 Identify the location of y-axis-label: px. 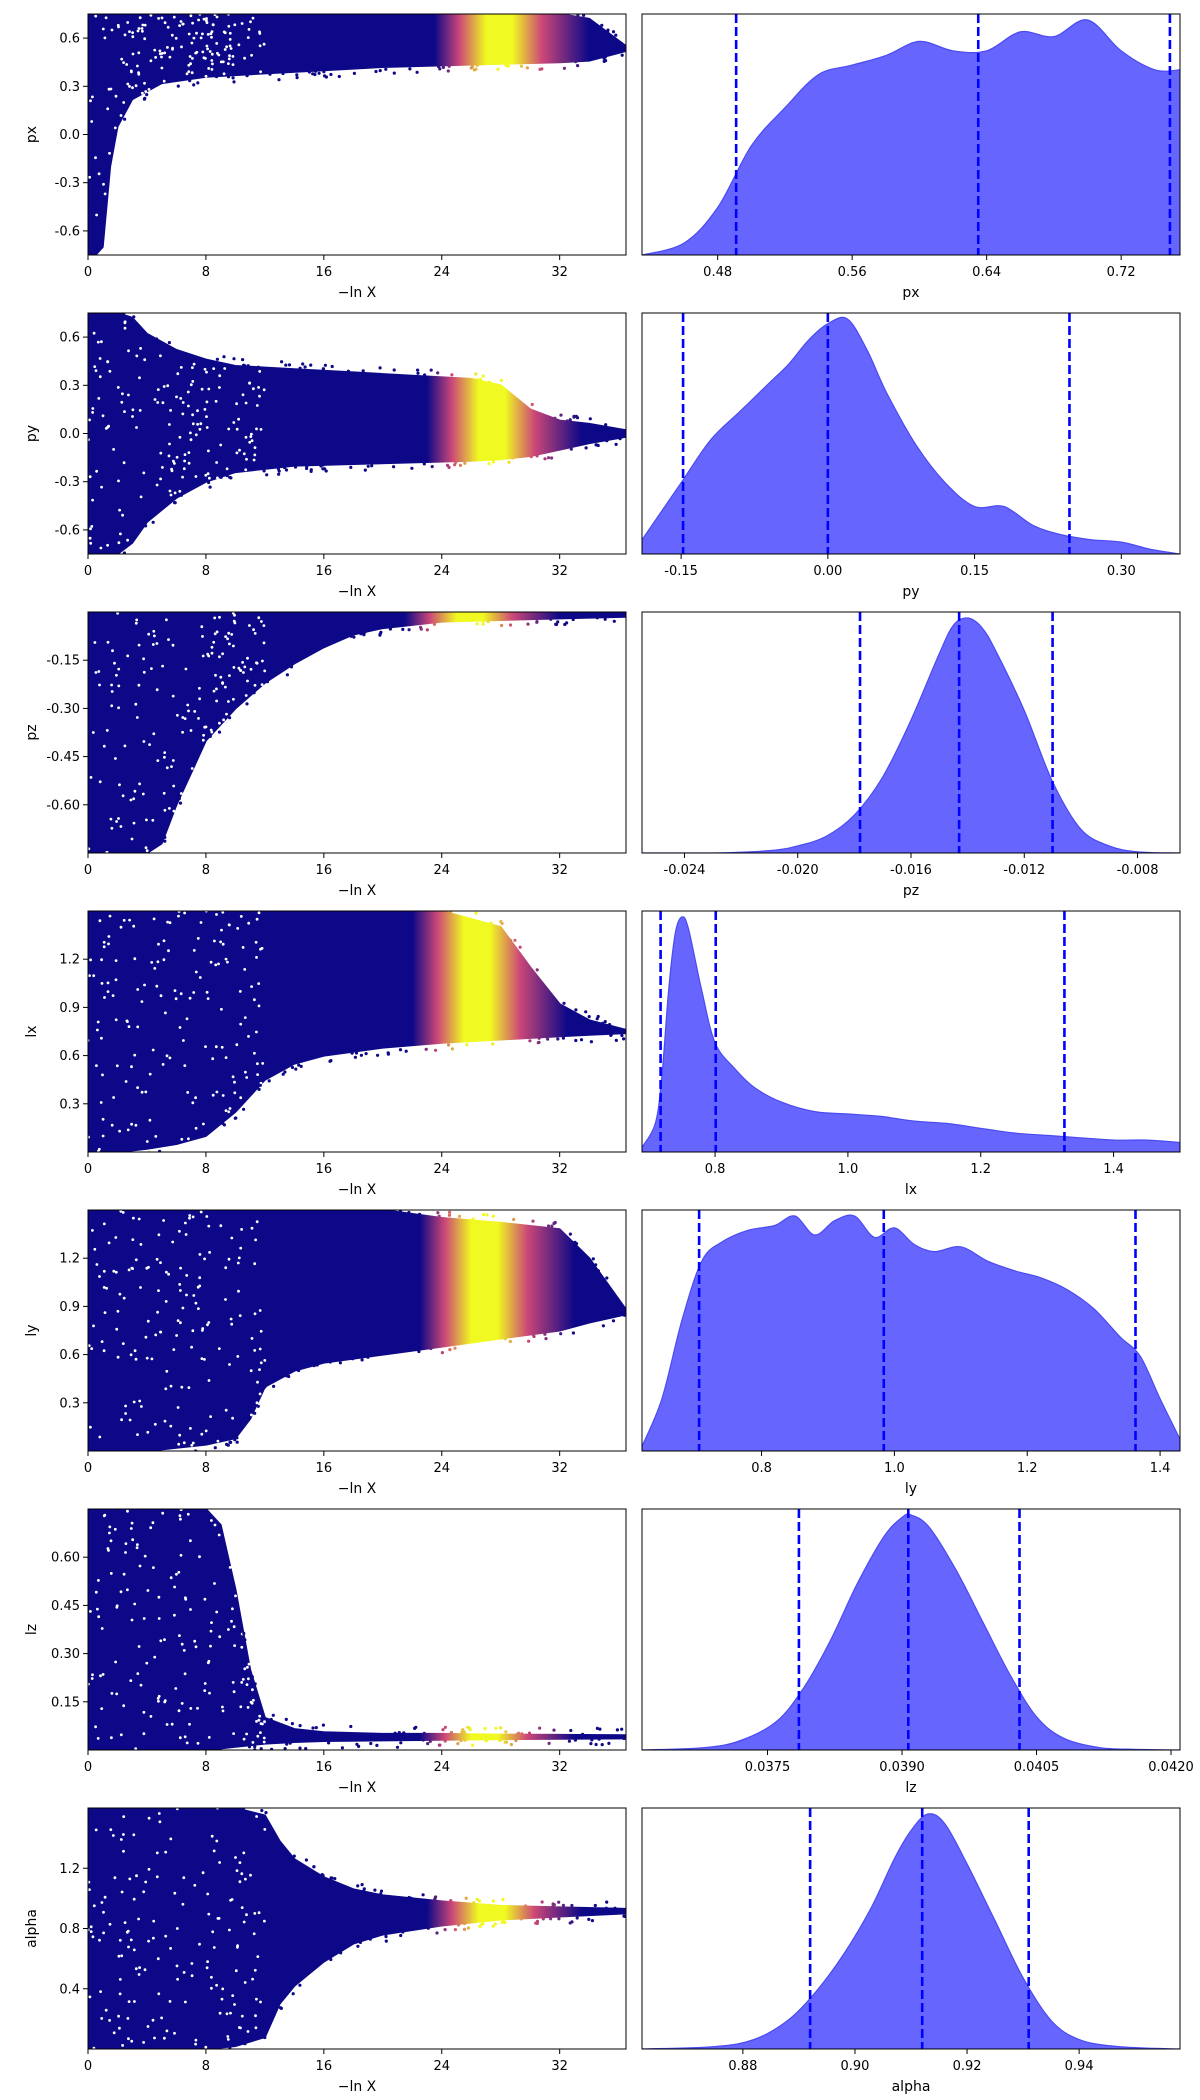
(32, 134).